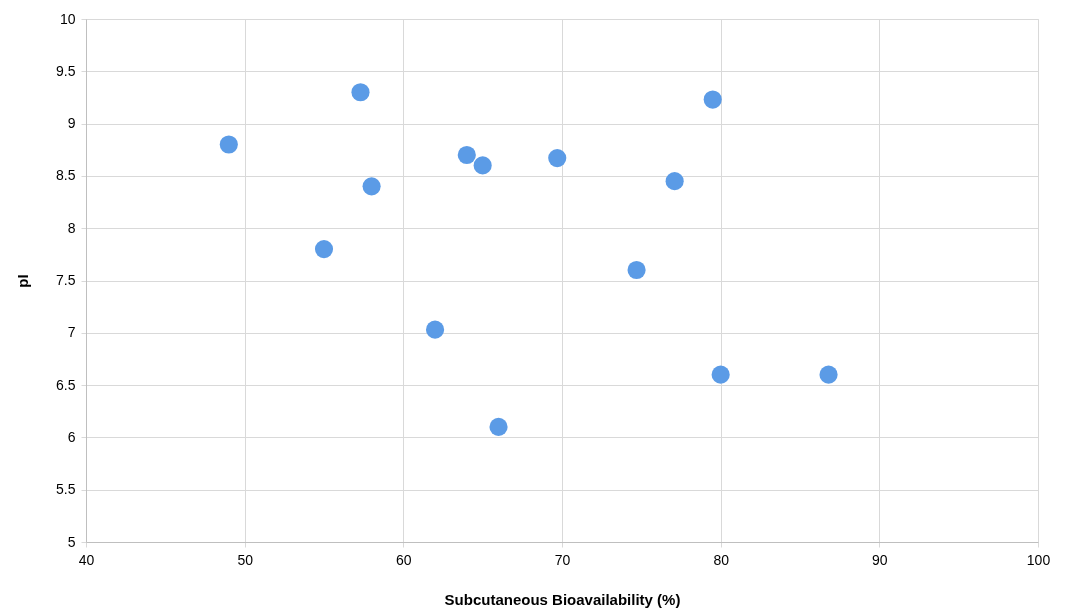 Image resolution: width=1068 pixels, height=615 pixels. What do you see at coordinates (71, 436) in the screenshot?
I see `y-tick-label: 6` at bounding box center [71, 436].